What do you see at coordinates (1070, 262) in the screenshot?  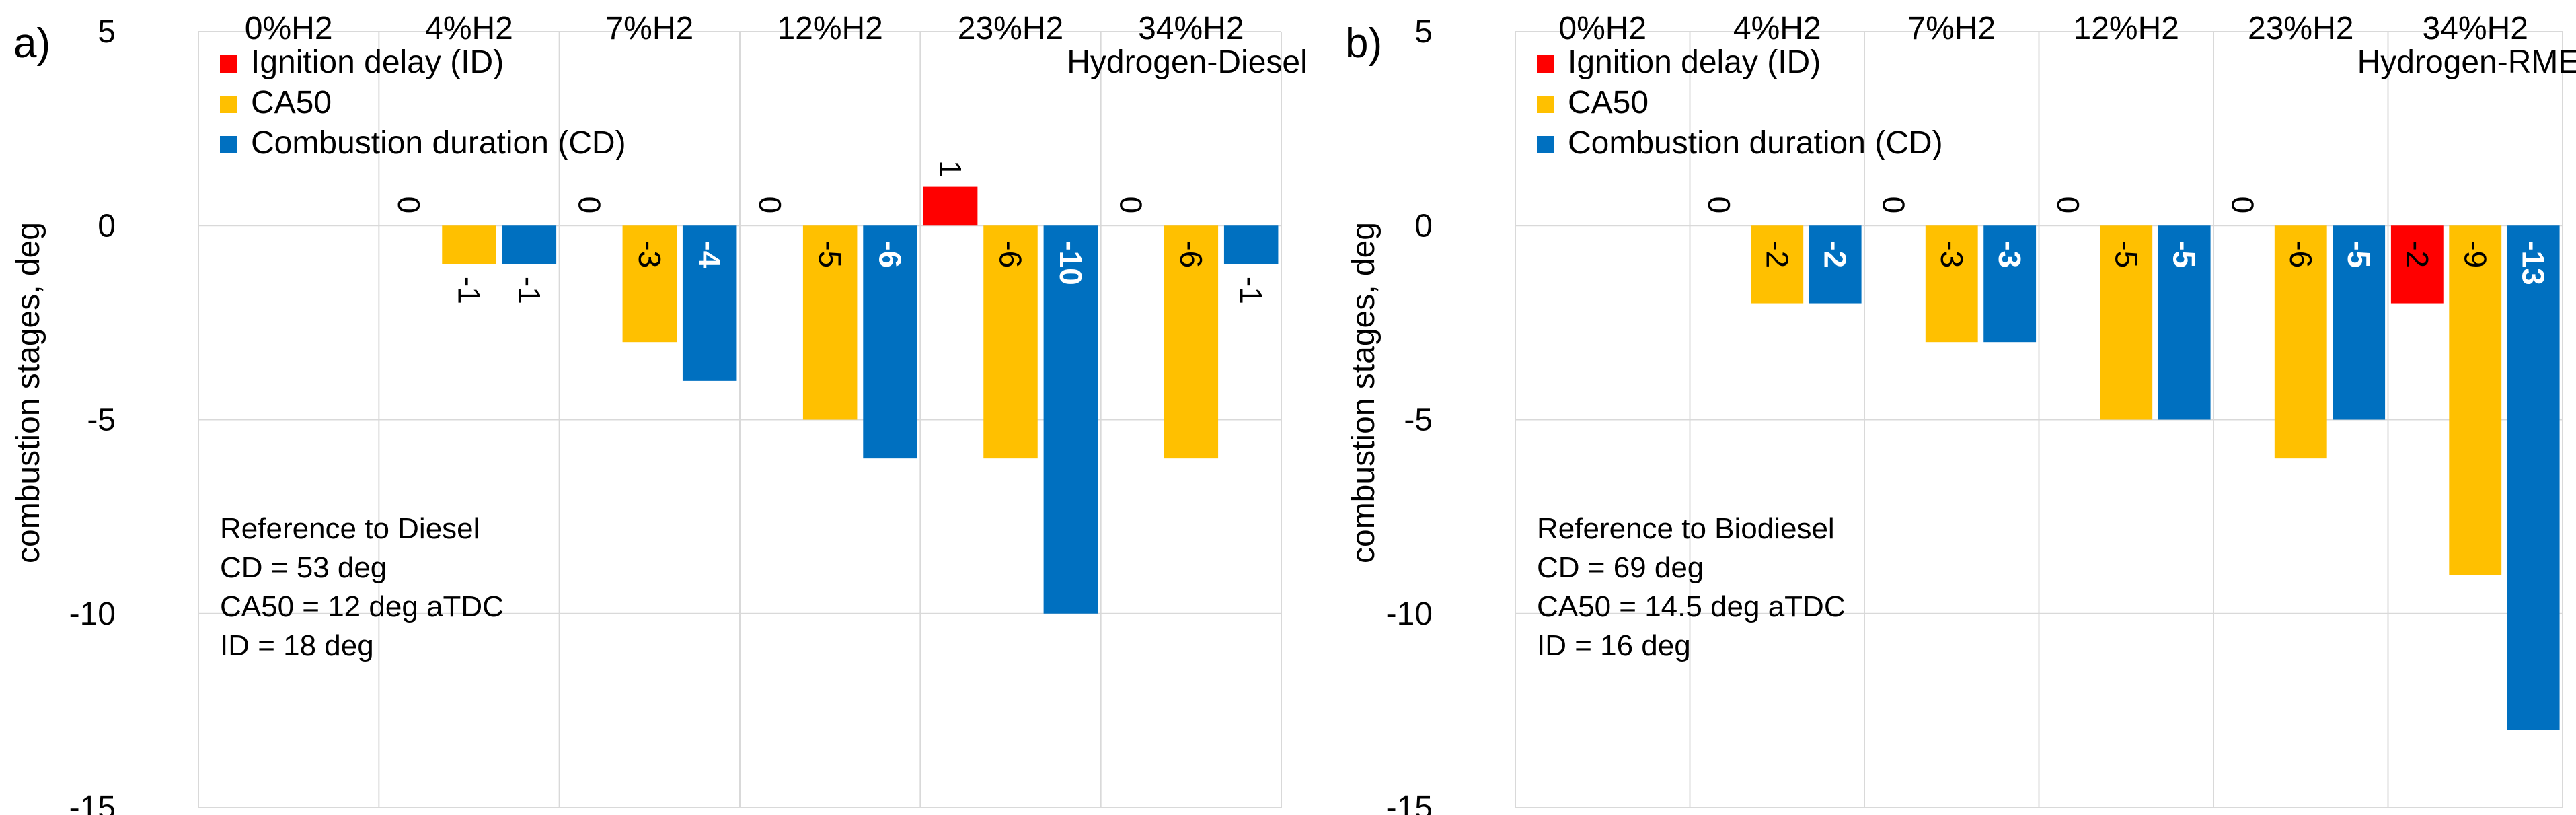 I see `data-label-cd: -10` at bounding box center [1070, 262].